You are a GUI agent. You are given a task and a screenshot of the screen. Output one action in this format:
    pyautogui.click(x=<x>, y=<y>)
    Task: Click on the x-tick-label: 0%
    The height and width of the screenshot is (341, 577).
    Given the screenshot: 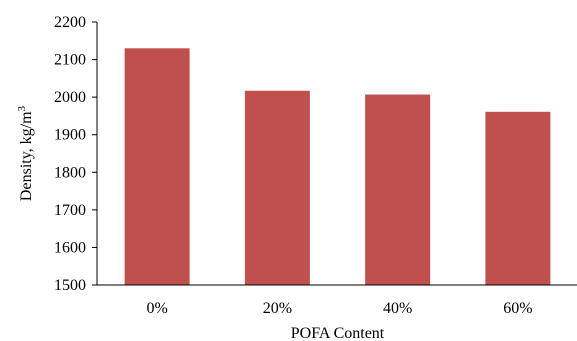 What is the action you would take?
    pyautogui.click(x=156, y=308)
    